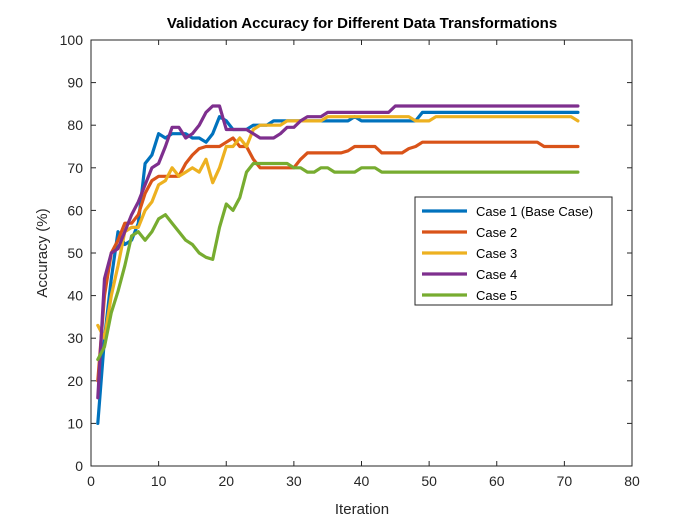 This screenshot has width=700, height=530. What do you see at coordinates (565, 481) in the screenshot?
I see `x-tick-label: 70` at bounding box center [565, 481].